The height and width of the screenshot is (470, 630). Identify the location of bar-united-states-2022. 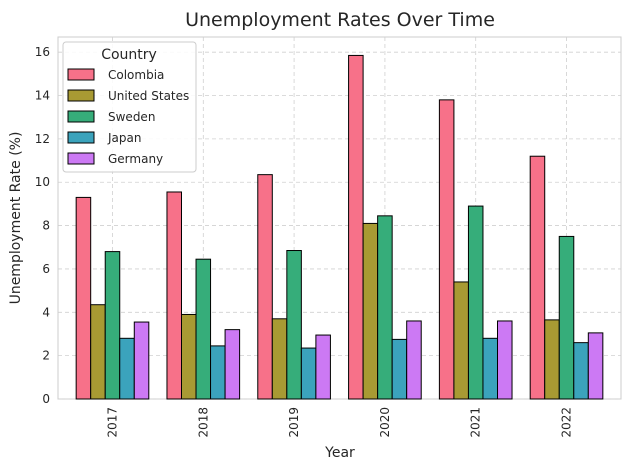
(552, 359).